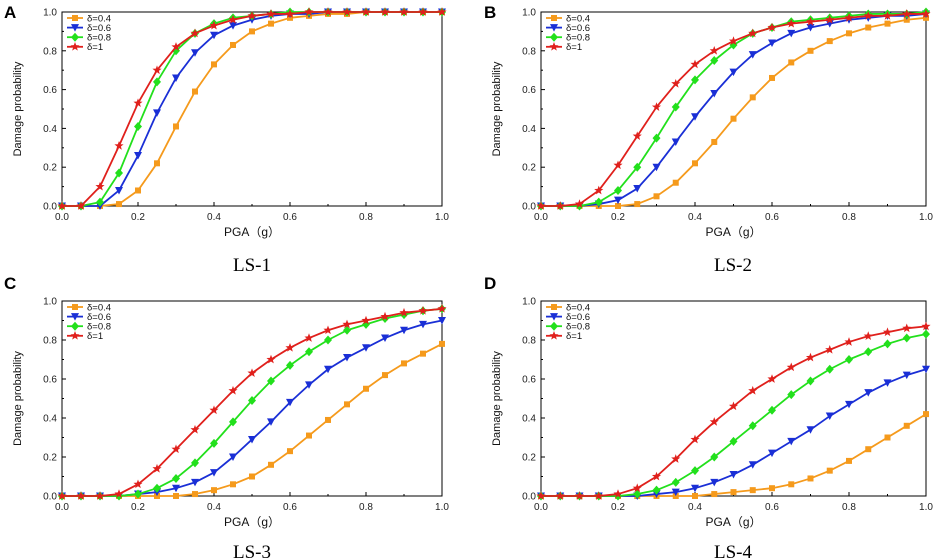 Image resolution: width=941 pixels, height=560 pixels. What do you see at coordinates (618, 217) in the screenshot?
I see `x-tick-label: 0.2` at bounding box center [618, 217].